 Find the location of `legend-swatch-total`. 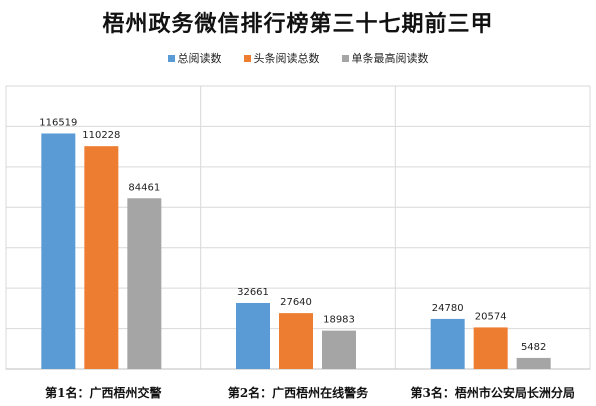

legend-swatch-total is located at coordinates (171, 58).